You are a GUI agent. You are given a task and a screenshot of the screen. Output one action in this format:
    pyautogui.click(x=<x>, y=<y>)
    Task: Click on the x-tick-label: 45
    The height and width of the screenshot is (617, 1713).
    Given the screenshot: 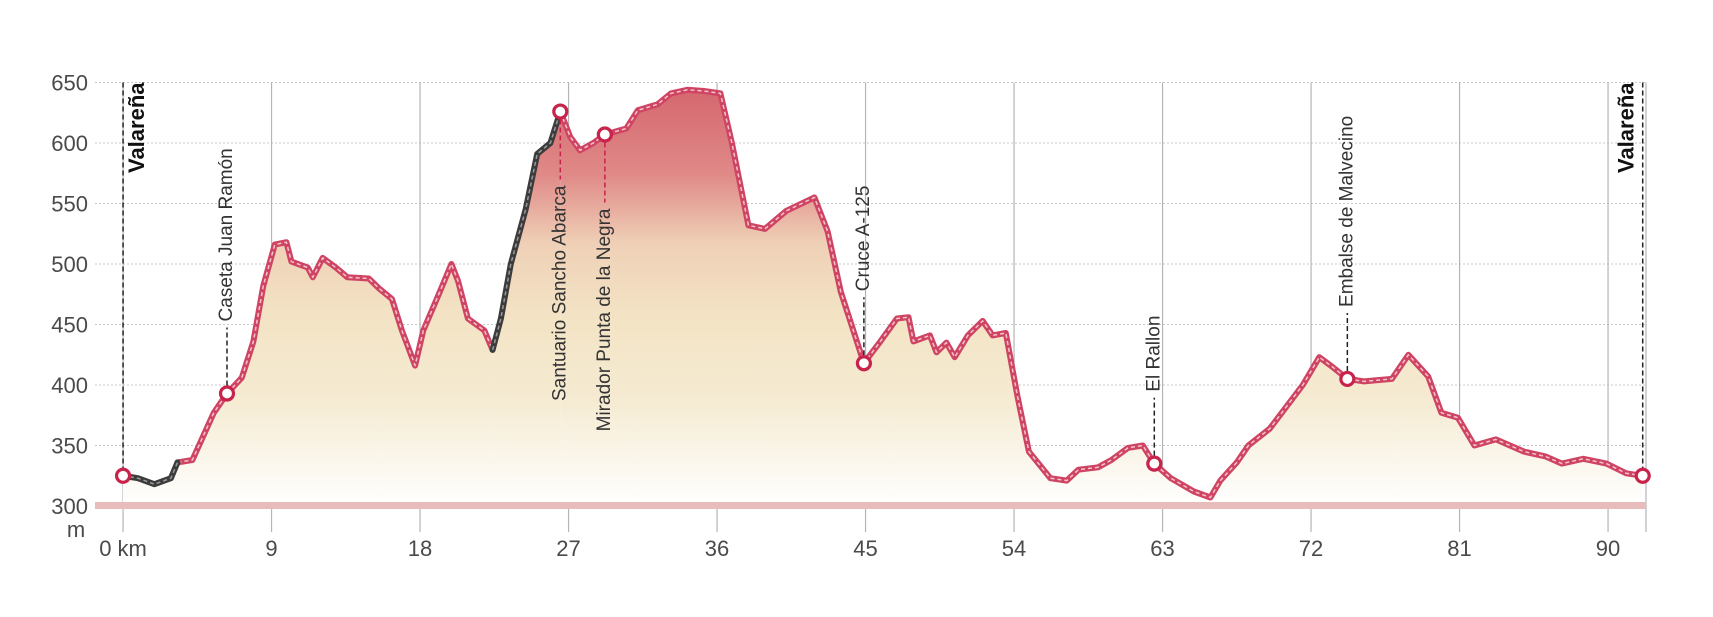 What is the action you would take?
    pyautogui.click(x=865, y=548)
    